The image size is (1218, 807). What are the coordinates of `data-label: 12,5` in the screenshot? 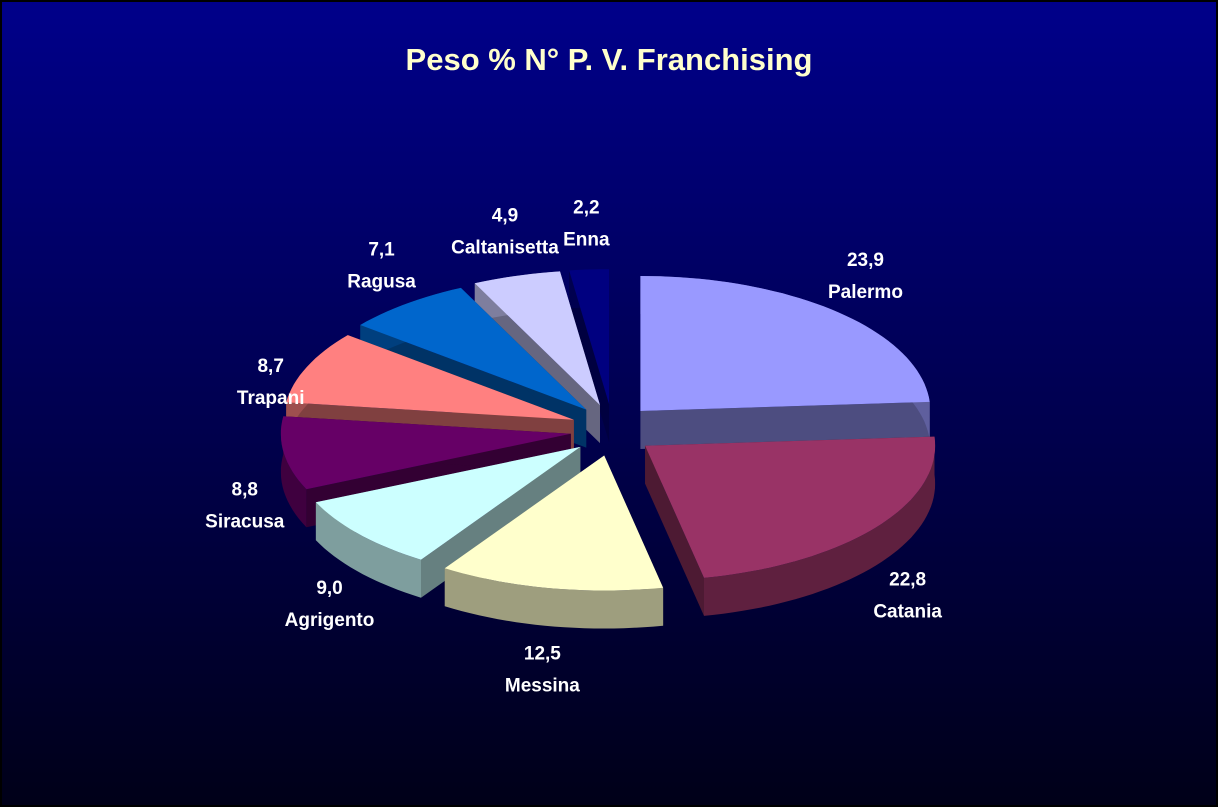 It's located at (542, 653).